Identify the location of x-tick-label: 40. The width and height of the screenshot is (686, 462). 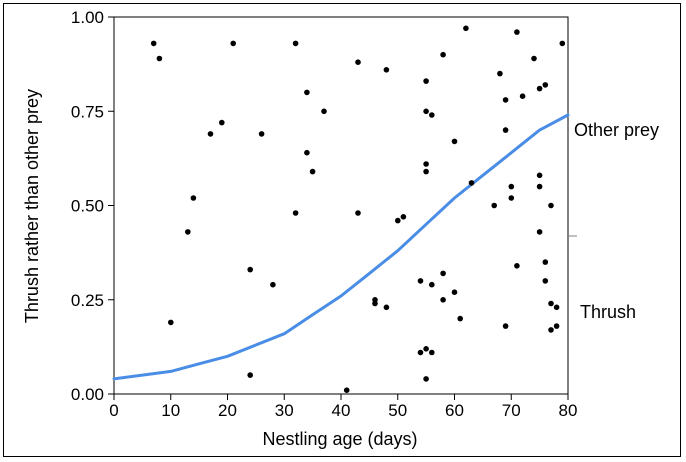
(341, 410).